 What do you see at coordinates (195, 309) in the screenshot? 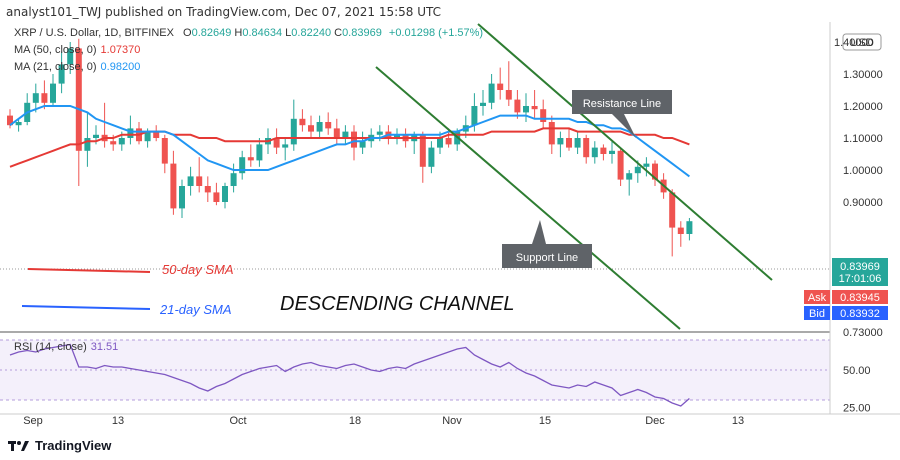
I see `sma21-annotation: 21-day SMA` at bounding box center [195, 309].